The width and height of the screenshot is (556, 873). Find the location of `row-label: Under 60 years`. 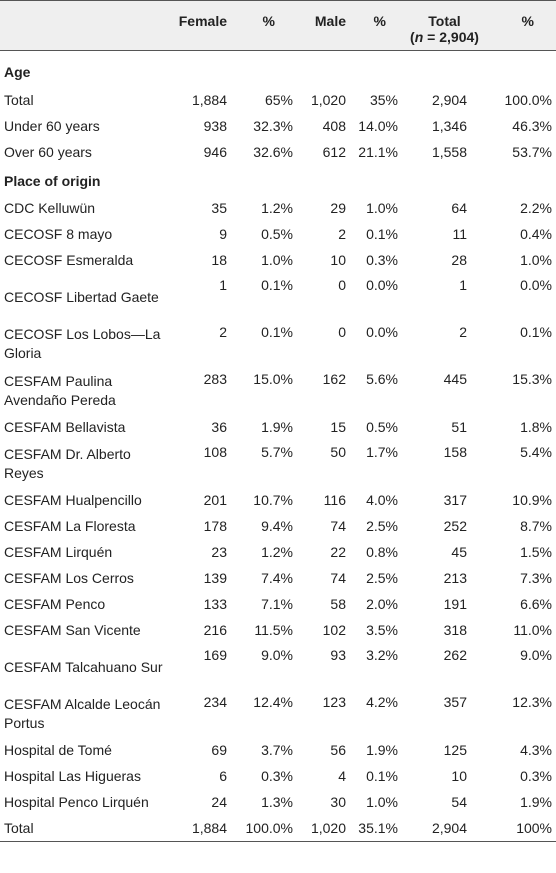

row-label: Under 60 years is located at coordinates (52, 126).